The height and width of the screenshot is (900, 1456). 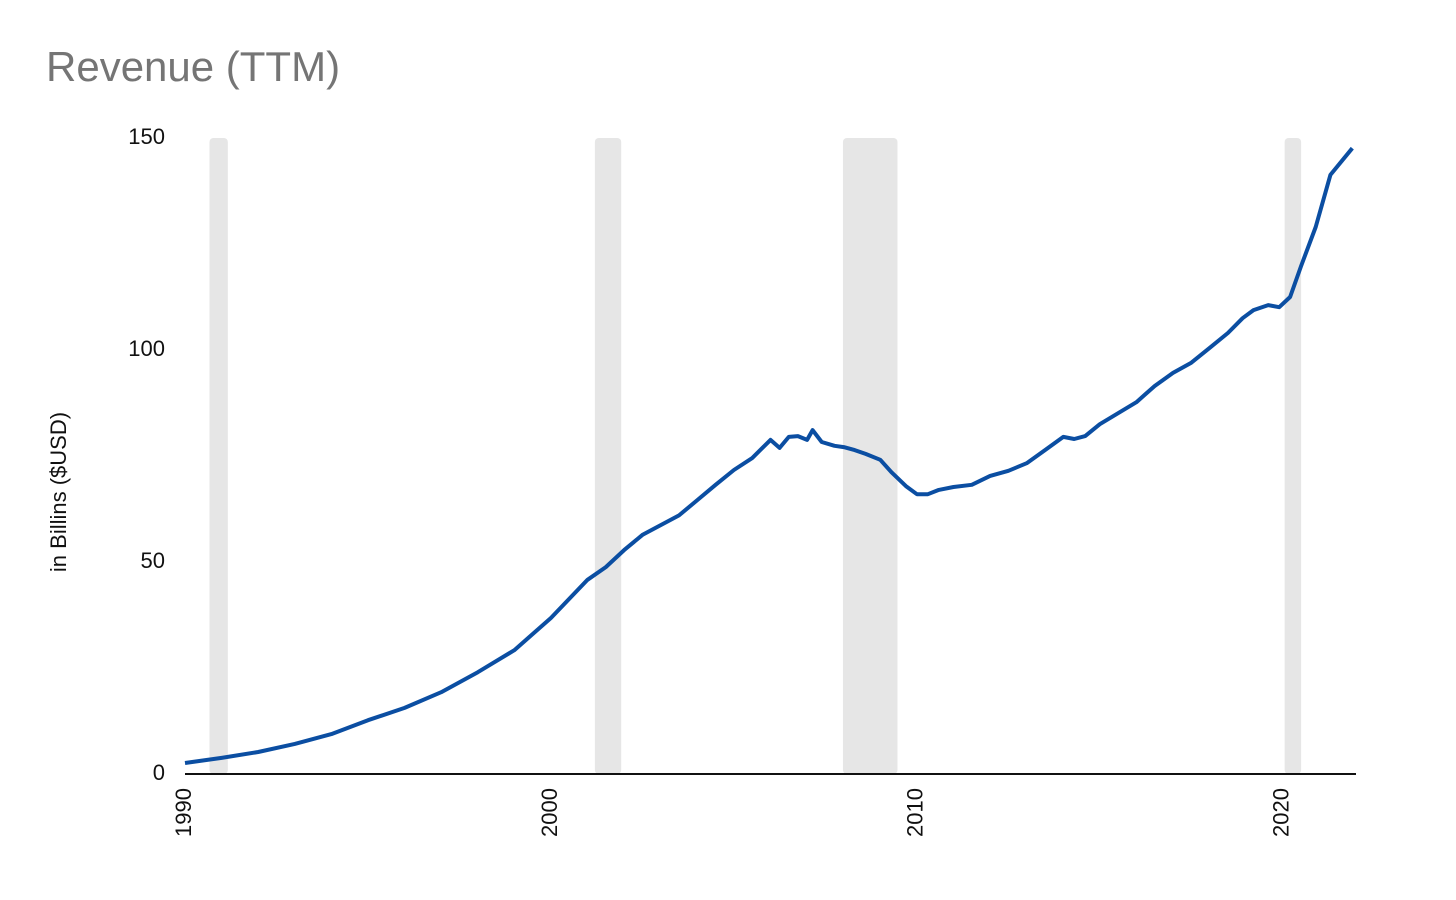 What do you see at coordinates (193, 66) in the screenshot?
I see `chart-title: Revenue (TTM)` at bounding box center [193, 66].